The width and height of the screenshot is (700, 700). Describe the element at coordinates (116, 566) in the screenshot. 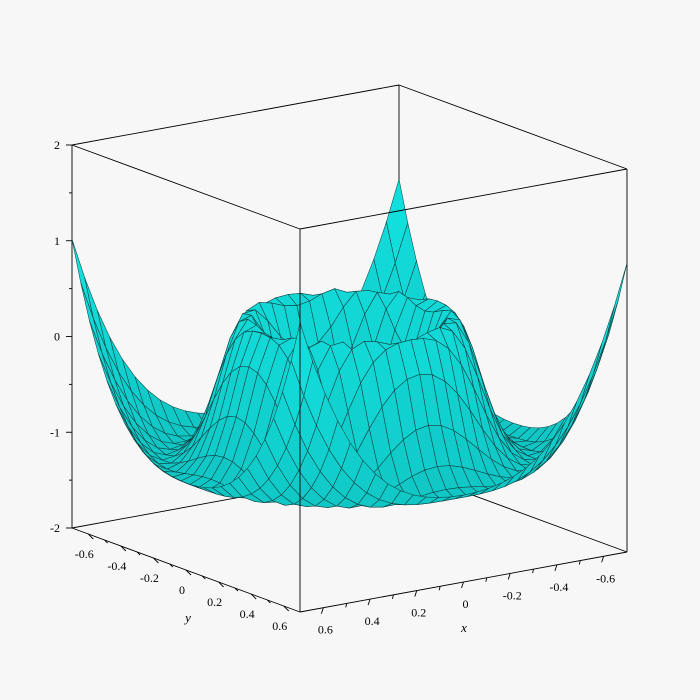

I see `y-tick-label: -0.4` at that location.